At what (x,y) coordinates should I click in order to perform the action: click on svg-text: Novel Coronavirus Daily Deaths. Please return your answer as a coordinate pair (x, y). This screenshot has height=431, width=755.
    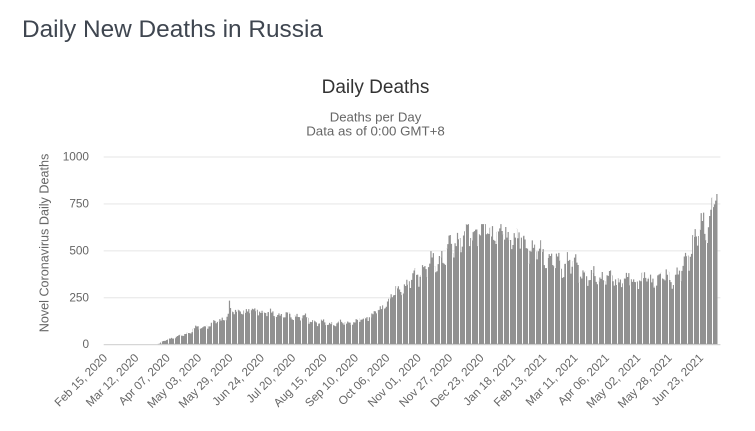
    Looking at the image, I should click on (45, 243).